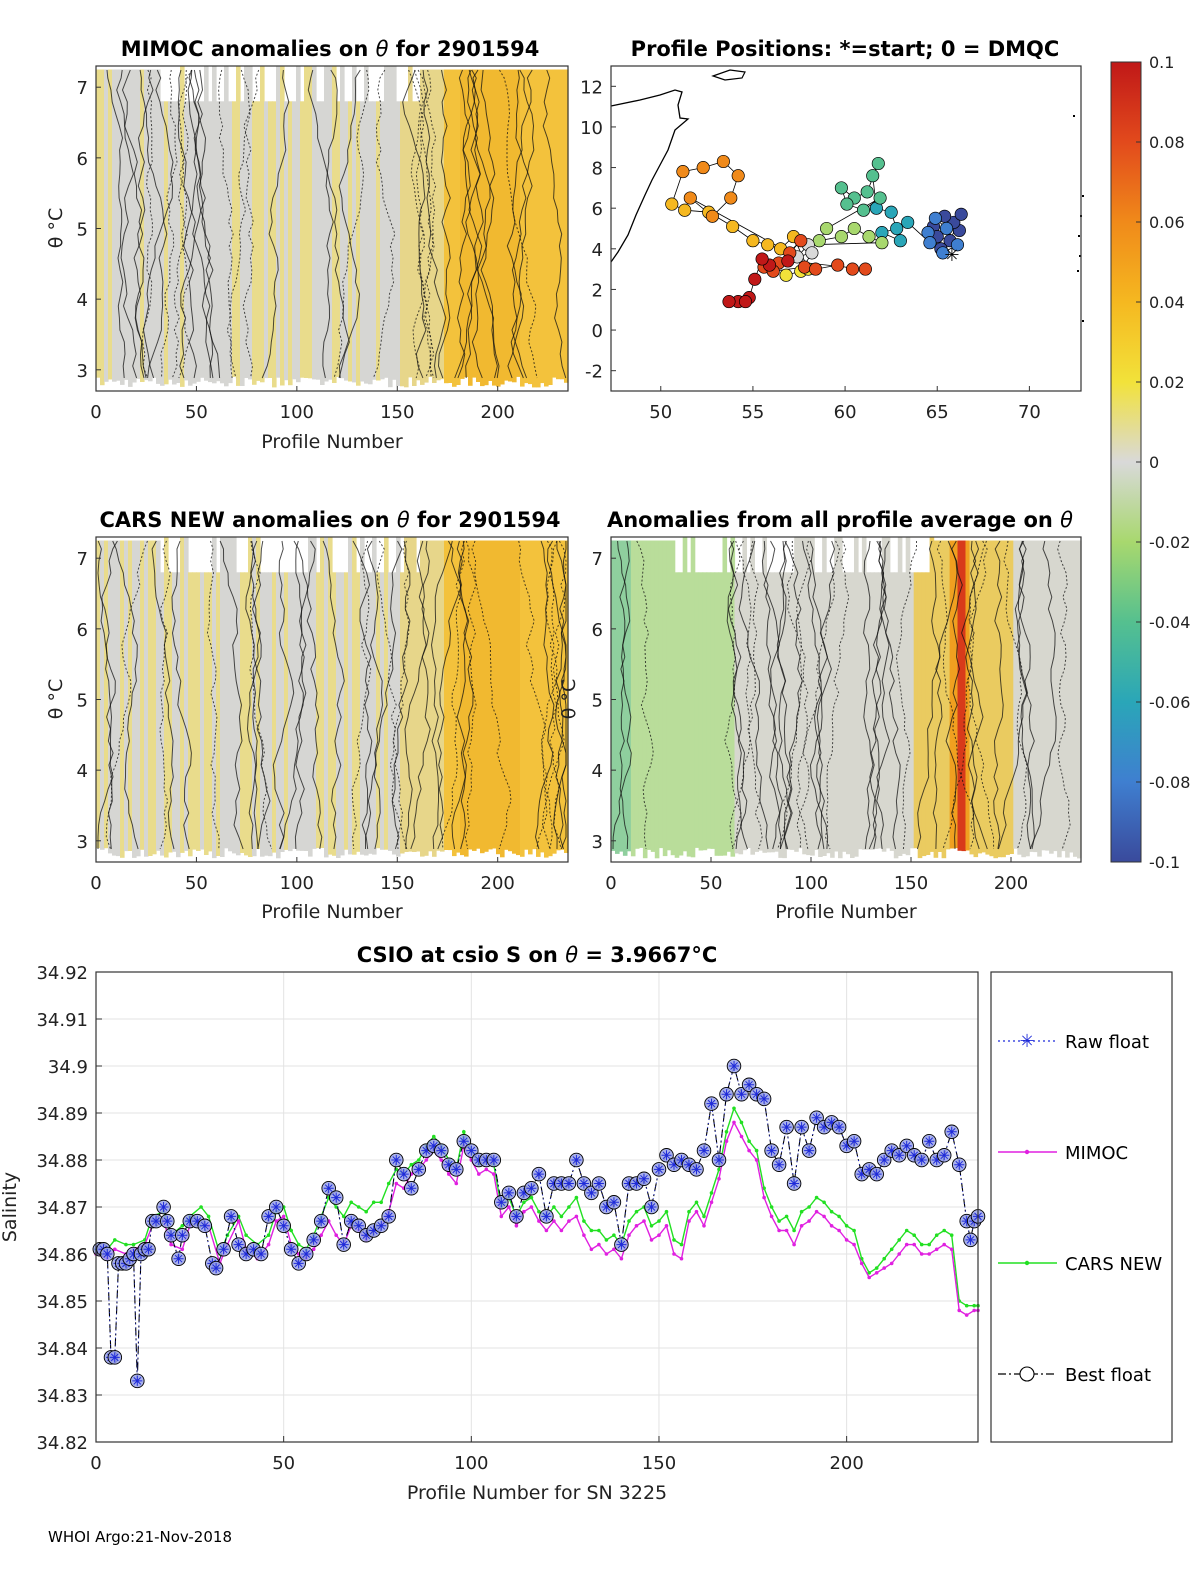 The height and width of the screenshot is (1575, 1200). I want to click on coastline, so click(678, 166).